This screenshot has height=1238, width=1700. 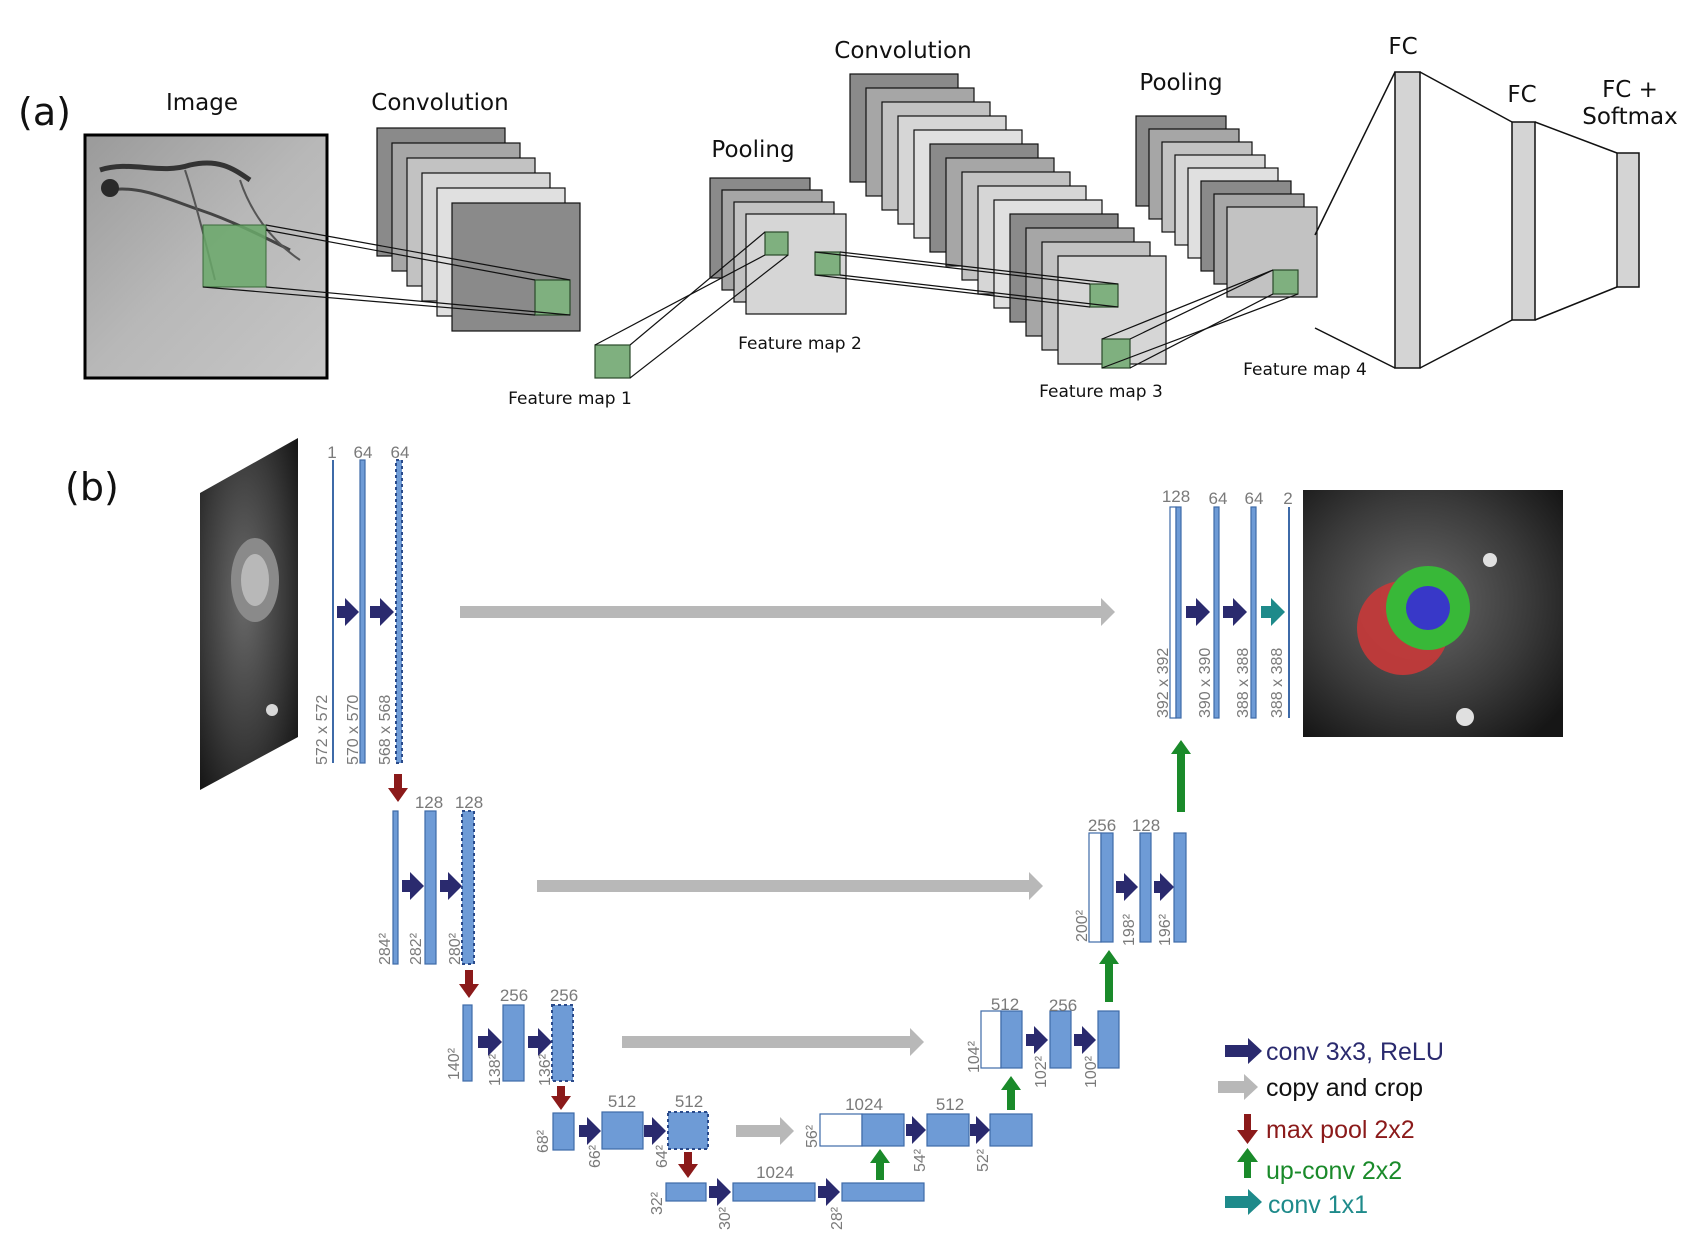 What do you see at coordinates (545, 1069) in the screenshot?
I see `dim-l3-b: 136²` at bounding box center [545, 1069].